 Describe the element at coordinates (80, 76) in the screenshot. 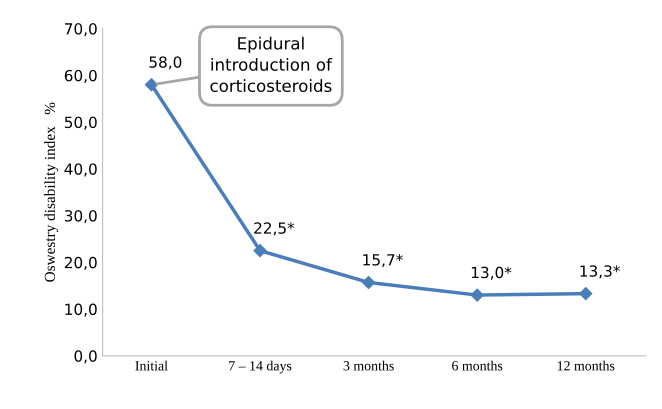

I see `y-tick-label: 60,0` at that location.